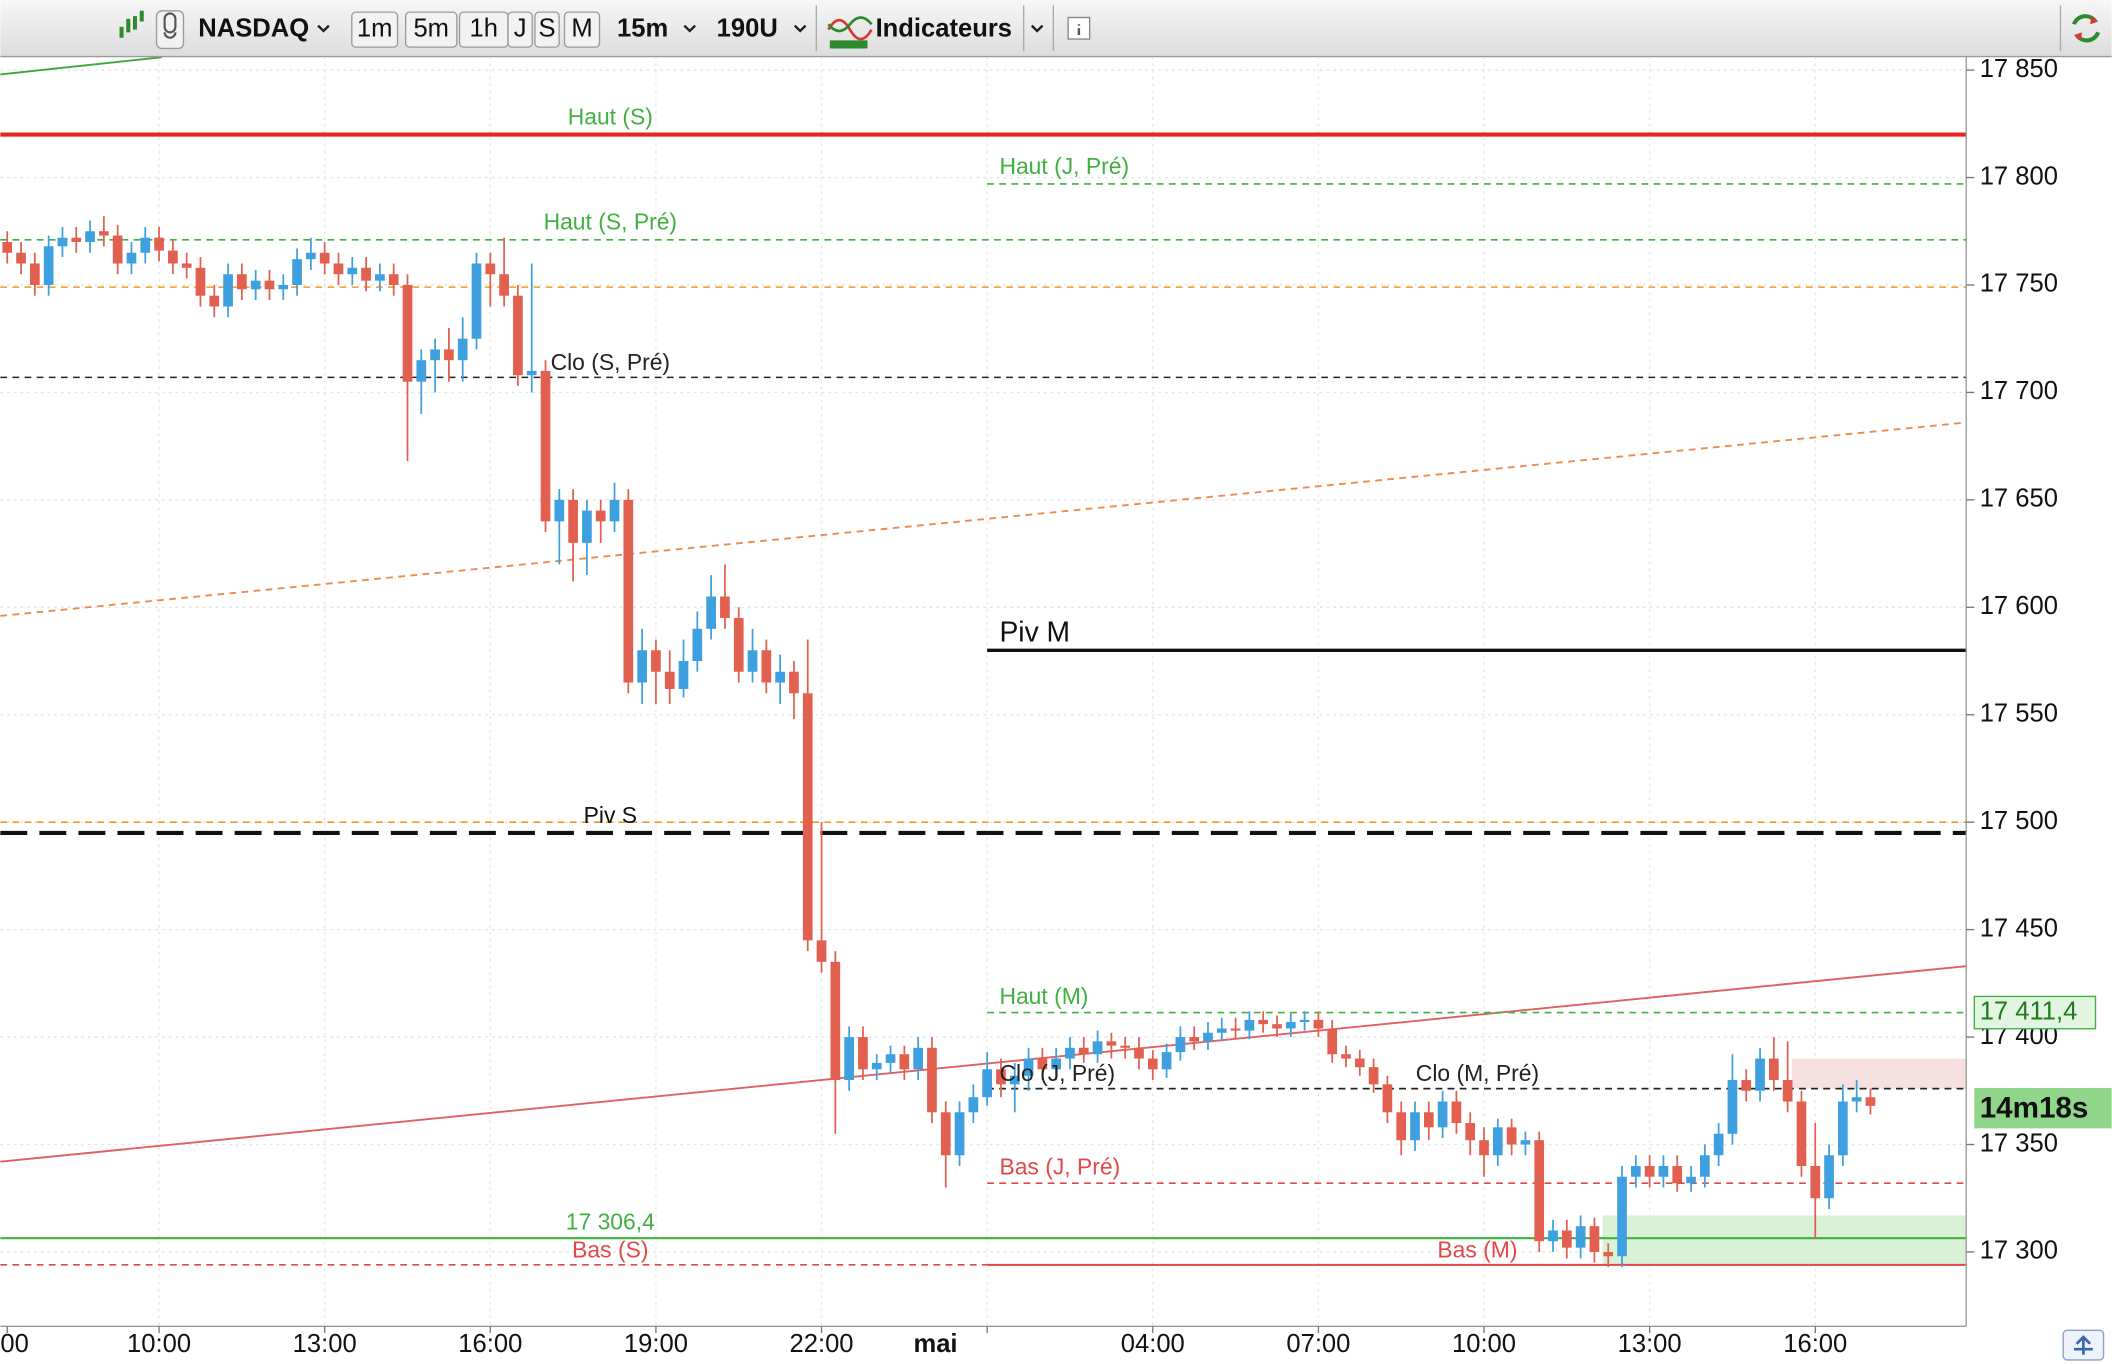 This screenshot has width=2112, height=1364. What do you see at coordinates (642, 28) in the screenshot?
I see `interval-selector: 15m` at bounding box center [642, 28].